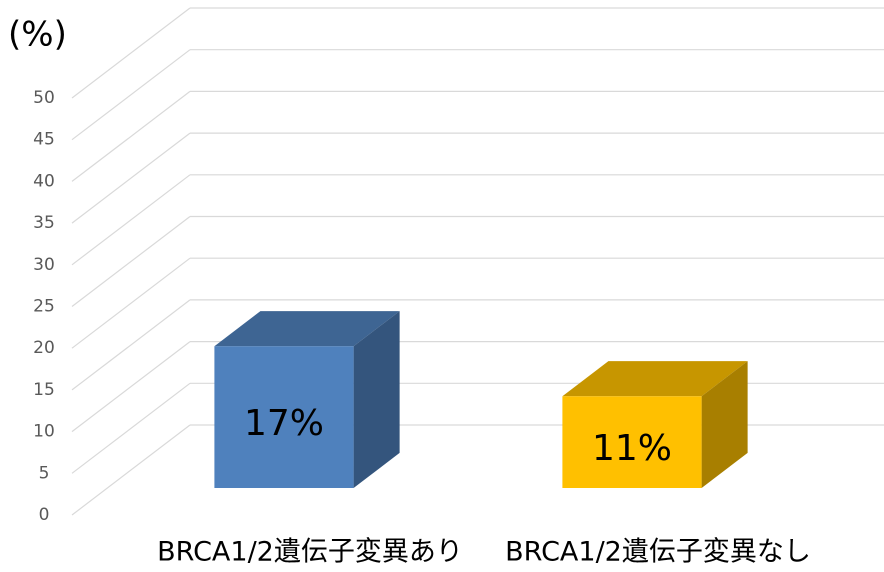 Image resolution: width=884 pixels, height=572 pixels. Describe the element at coordinates (44, 140) in the screenshot. I see `y-tick-label: 45` at that location.